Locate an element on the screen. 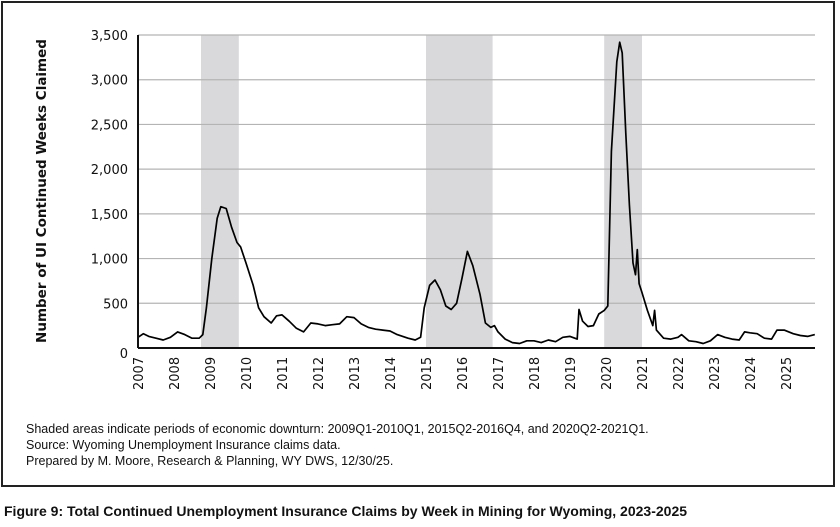 This screenshot has height=527, width=840. x-tick-label: 2008 is located at coordinates (175, 373).